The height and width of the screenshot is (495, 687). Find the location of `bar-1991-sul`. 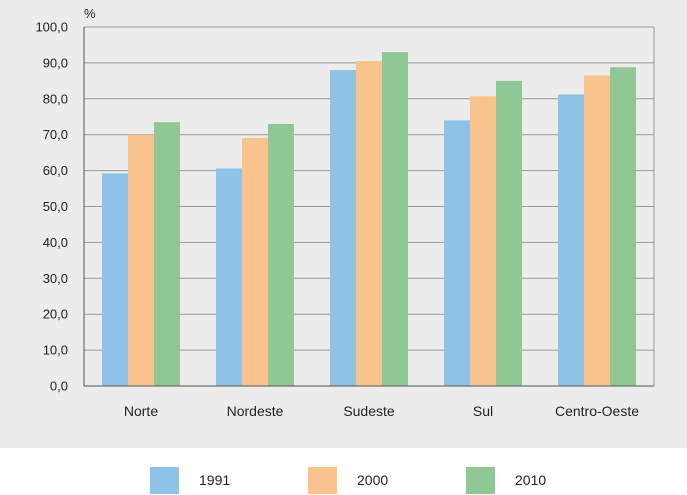

bar-1991-sul is located at coordinates (457, 253).